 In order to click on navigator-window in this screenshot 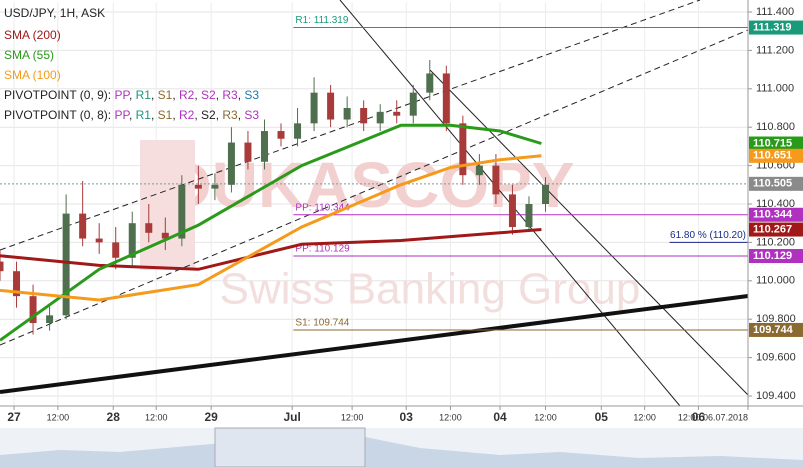, I will do `click(290, 447)`.